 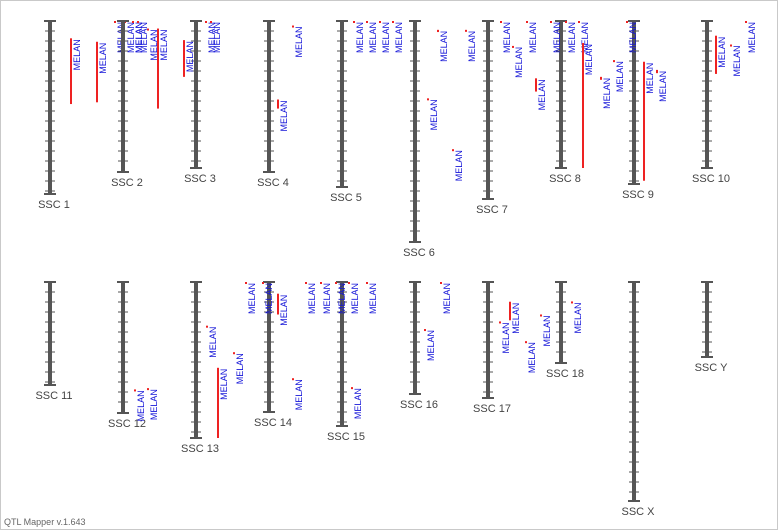 What do you see at coordinates (492, 210) in the screenshot?
I see `chromosome-label: SSC 7` at bounding box center [492, 210].